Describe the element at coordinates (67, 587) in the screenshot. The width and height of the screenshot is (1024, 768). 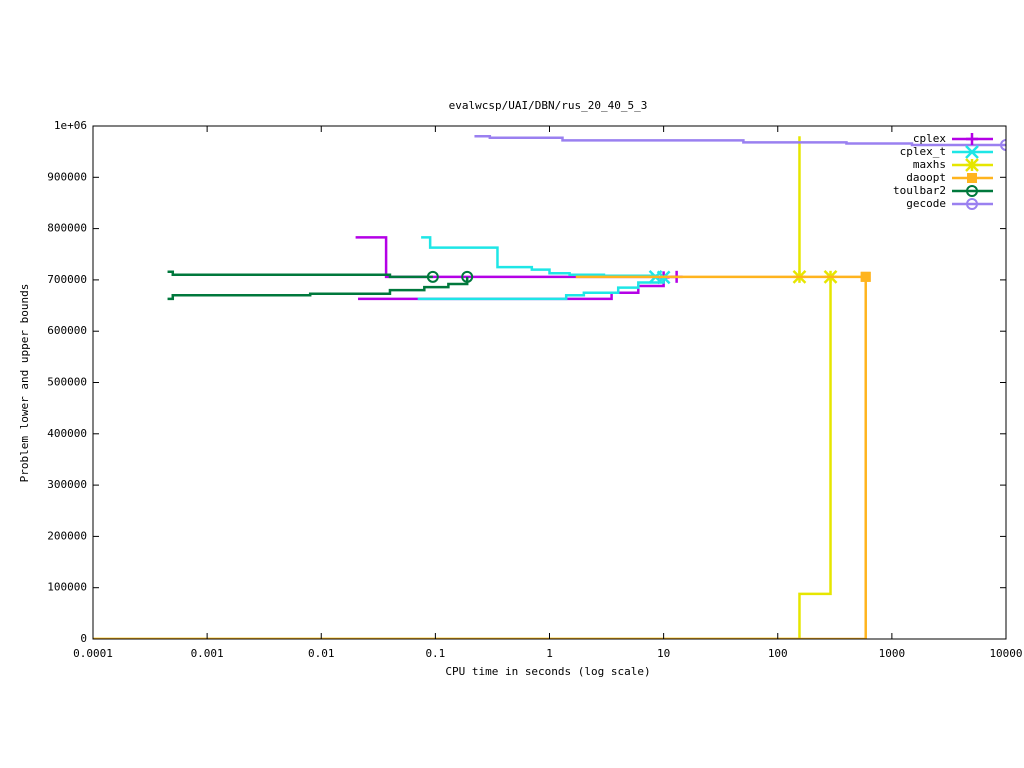
I see `y-tick-label: 100000` at that location.